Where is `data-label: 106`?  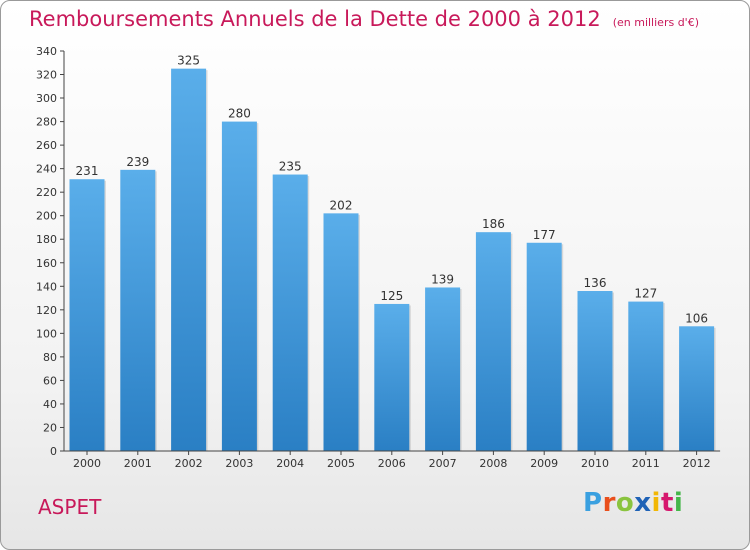
data-label: 106 is located at coordinates (696, 318).